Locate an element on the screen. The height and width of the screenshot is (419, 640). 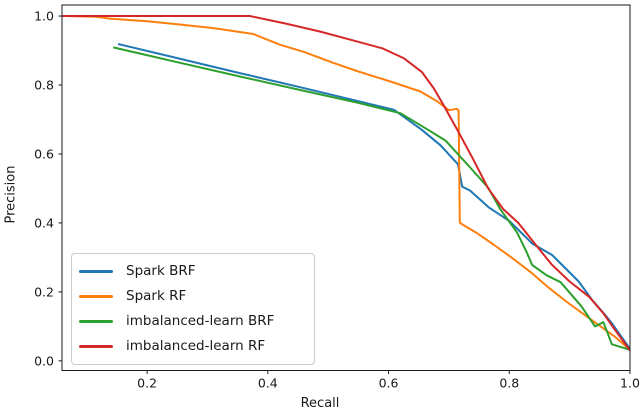
y-tick-label: 1.0 is located at coordinates (44, 16).